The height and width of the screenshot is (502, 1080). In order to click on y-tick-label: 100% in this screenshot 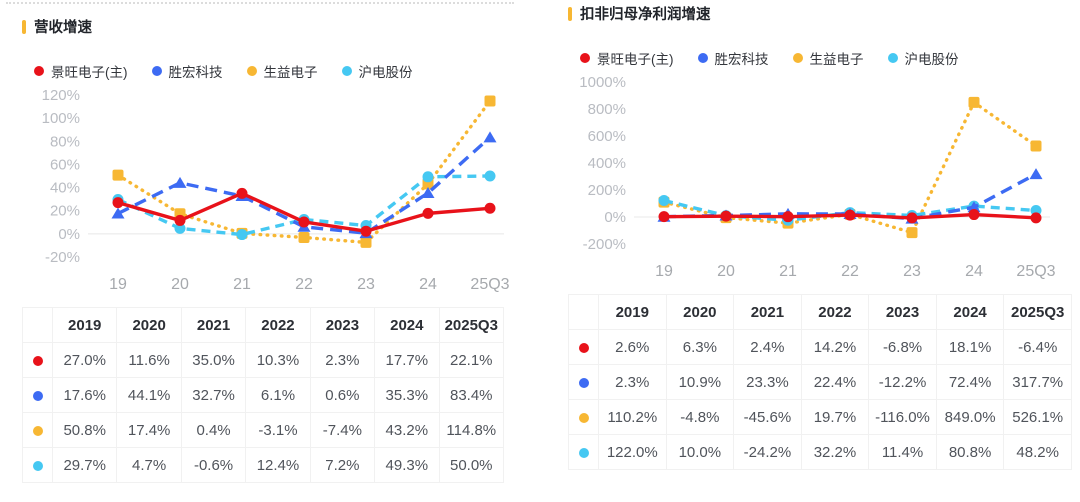, I will do `click(61, 118)`.